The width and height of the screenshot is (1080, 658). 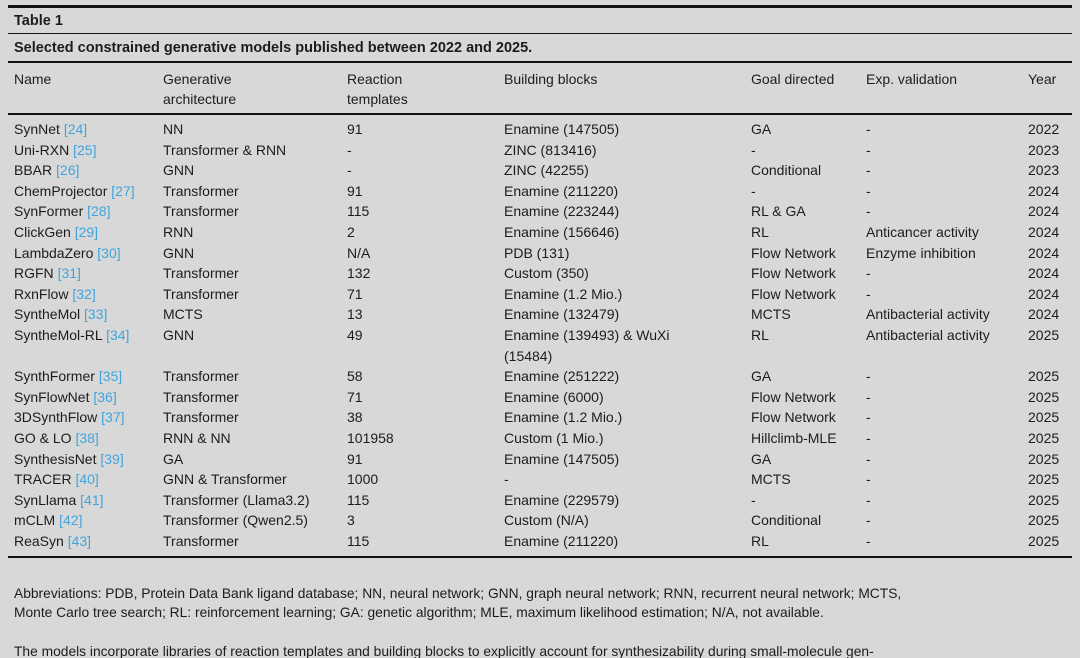 I want to click on year-cell: 2023, so click(x=1044, y=170).